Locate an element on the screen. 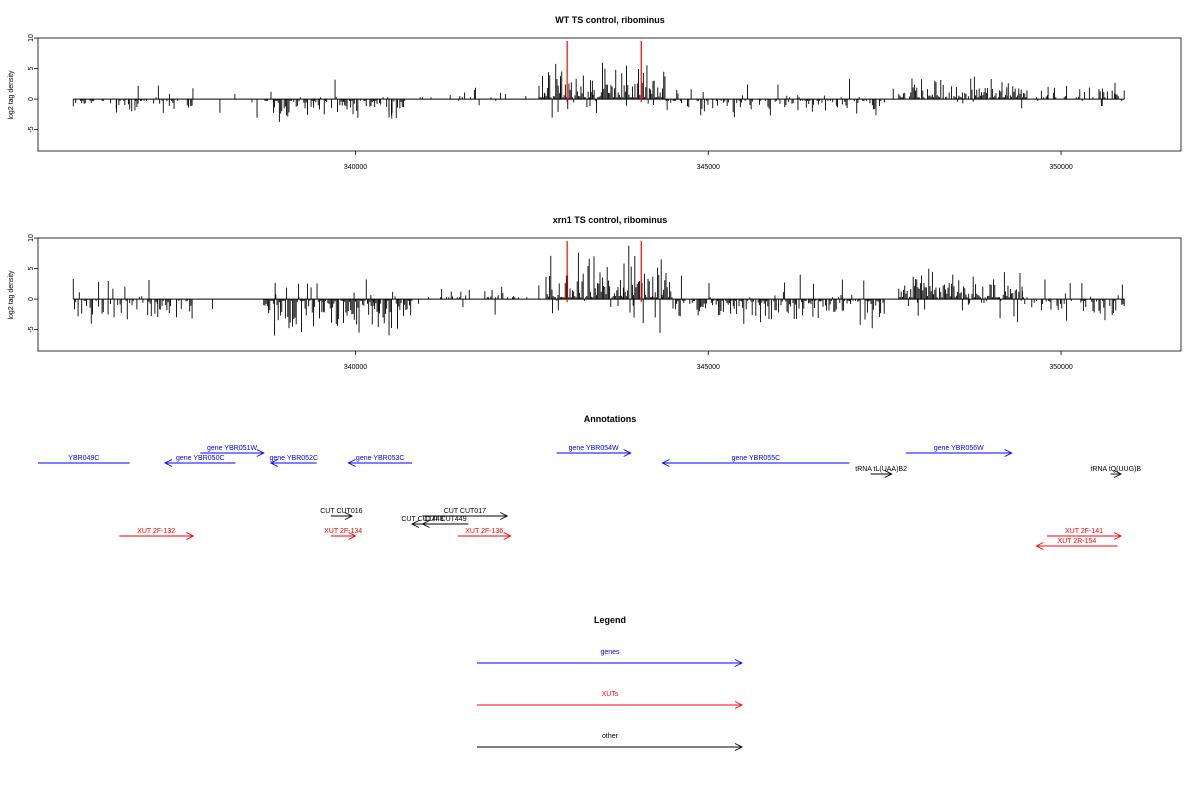 This screenshot has width=1200, height=800. annotation-feature: tRNA tQ(UUG)B is located at coordinates (1115, 472).